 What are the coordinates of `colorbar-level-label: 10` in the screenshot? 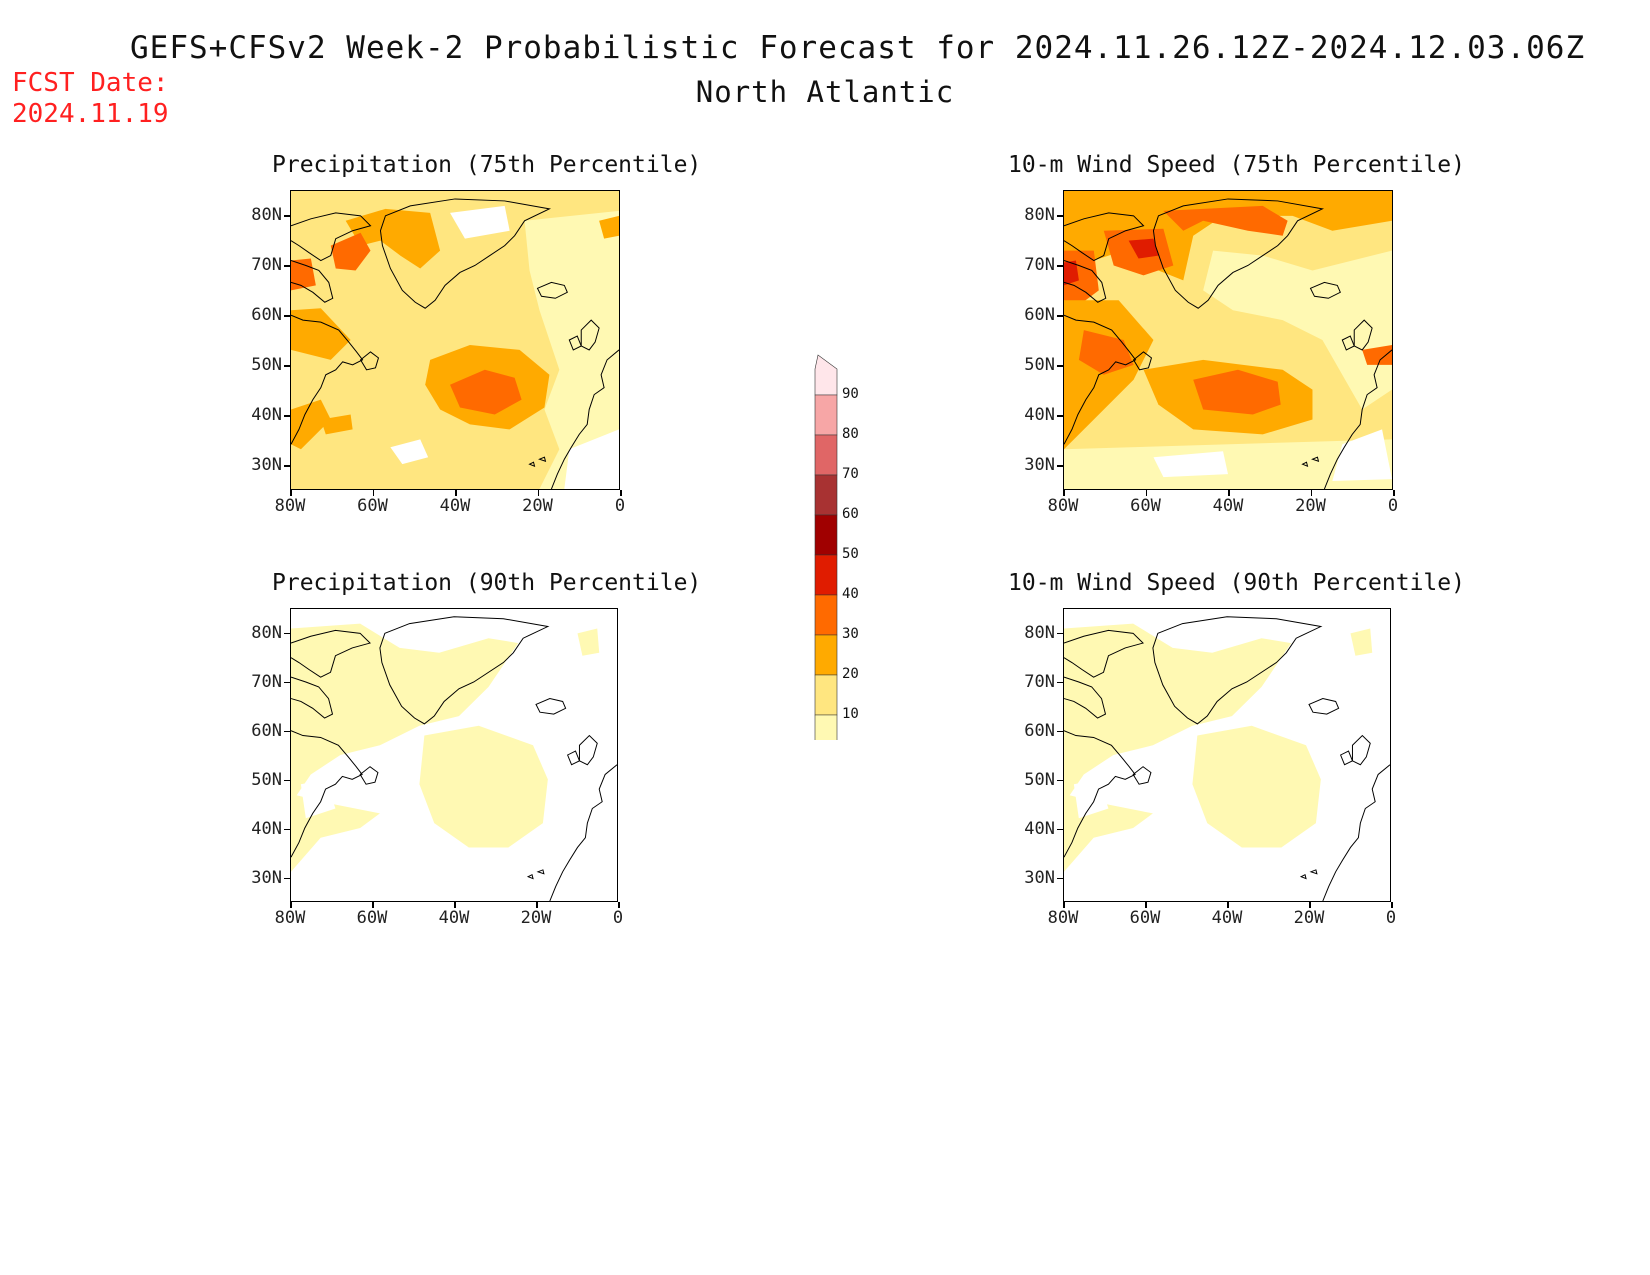 It's located at (850, 714).